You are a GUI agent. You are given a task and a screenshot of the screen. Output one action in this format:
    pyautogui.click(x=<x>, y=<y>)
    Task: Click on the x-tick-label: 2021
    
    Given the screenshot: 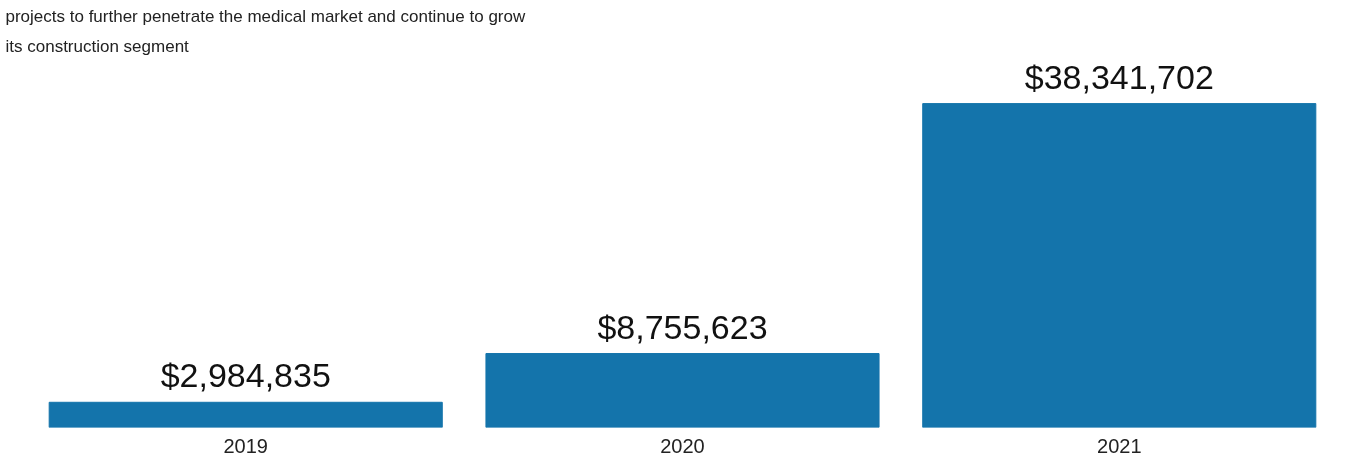 What is the action you would take?
    pyautogui.click(x=1119, y=444)
    